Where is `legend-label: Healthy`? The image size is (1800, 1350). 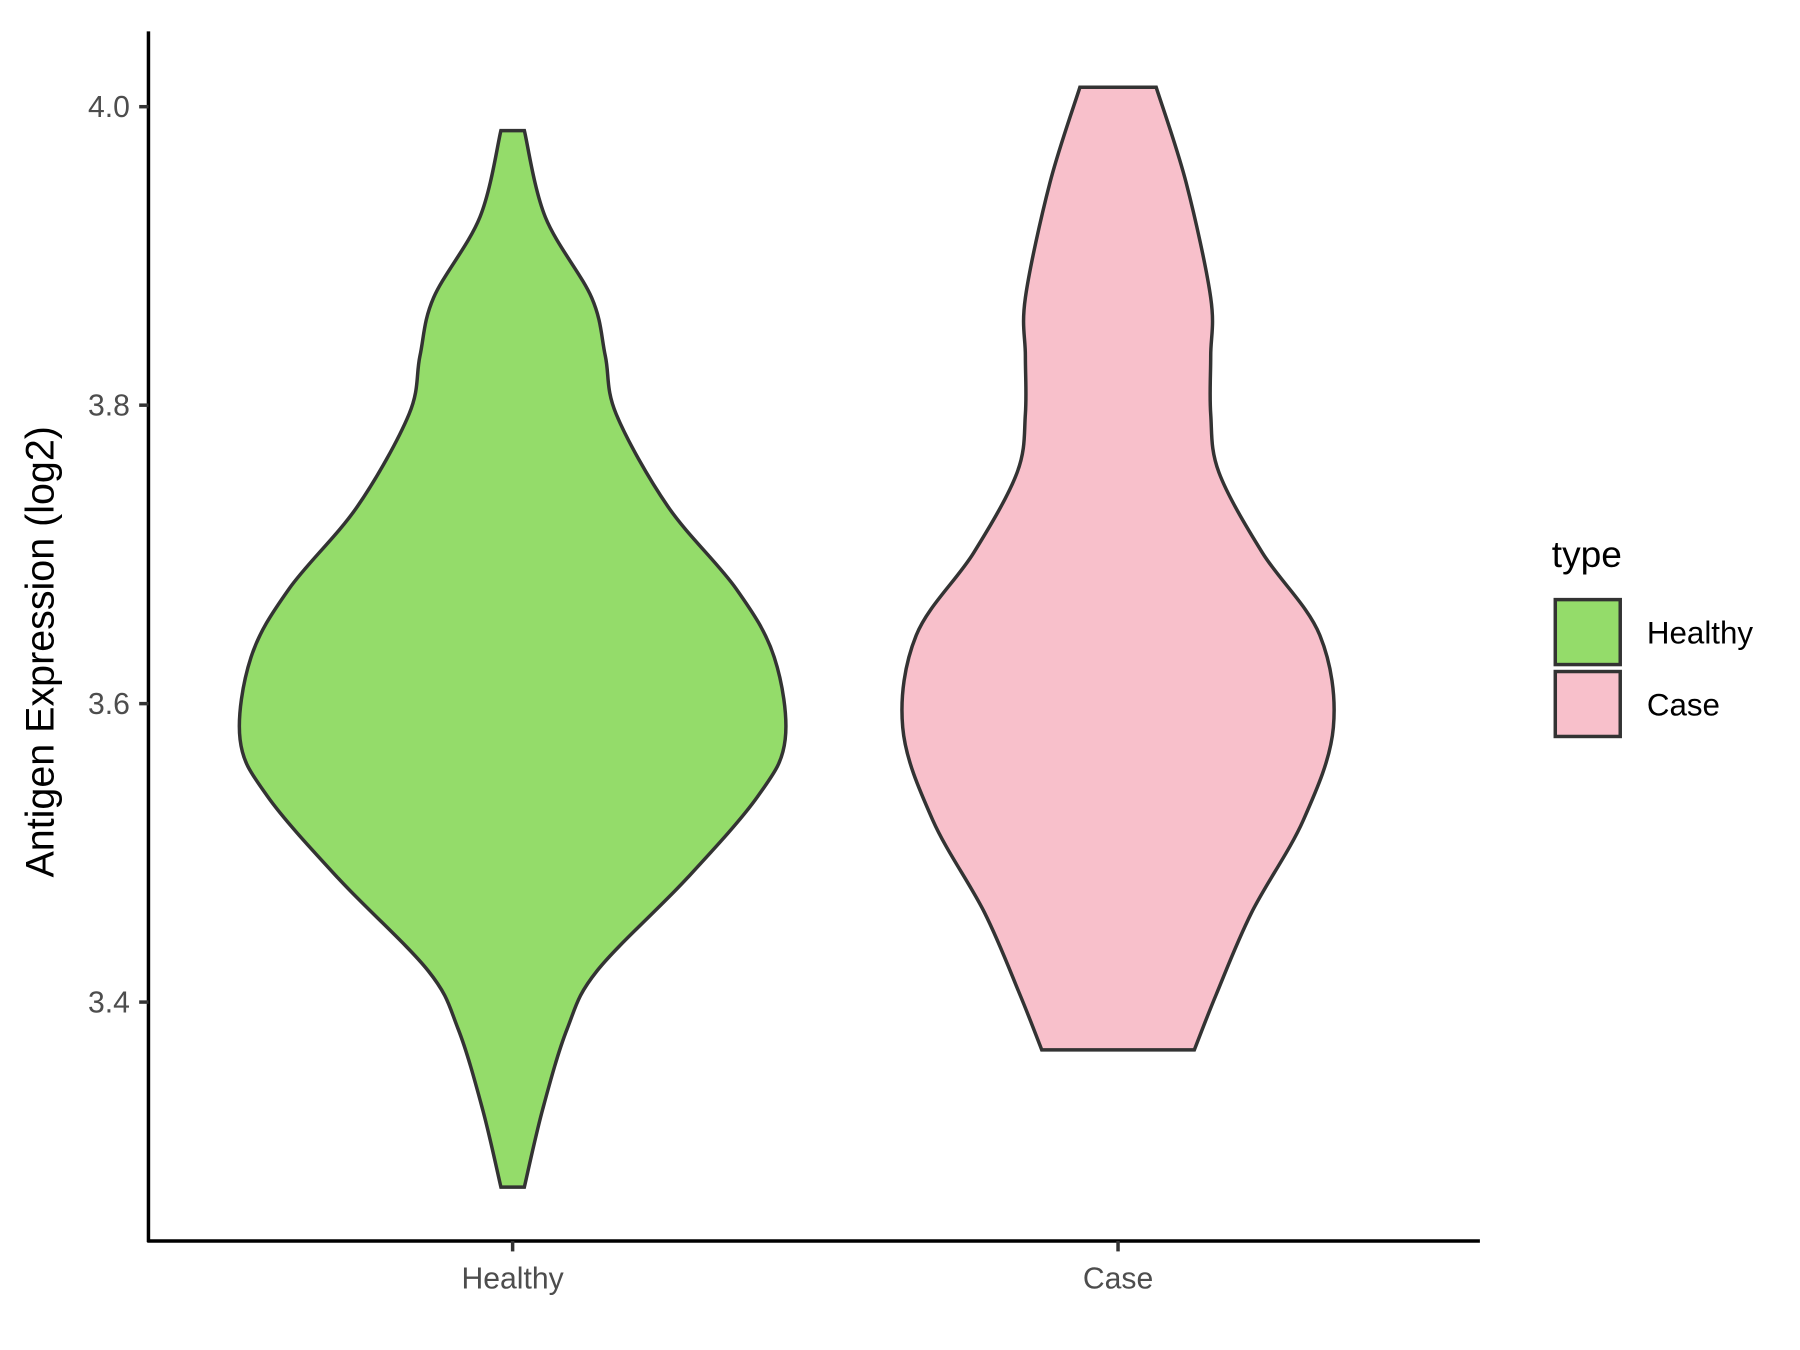
legend-label: Healthy is located at coordinates (1700, 633).